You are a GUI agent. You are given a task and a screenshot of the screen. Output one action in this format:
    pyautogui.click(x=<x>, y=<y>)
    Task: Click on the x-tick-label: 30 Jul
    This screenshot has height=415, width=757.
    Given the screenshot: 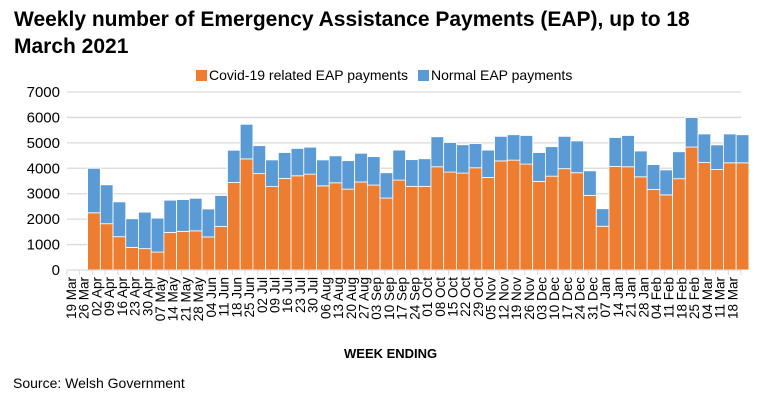 What is the action you would take?
    pyautogui.click(x=313, y=295)
    